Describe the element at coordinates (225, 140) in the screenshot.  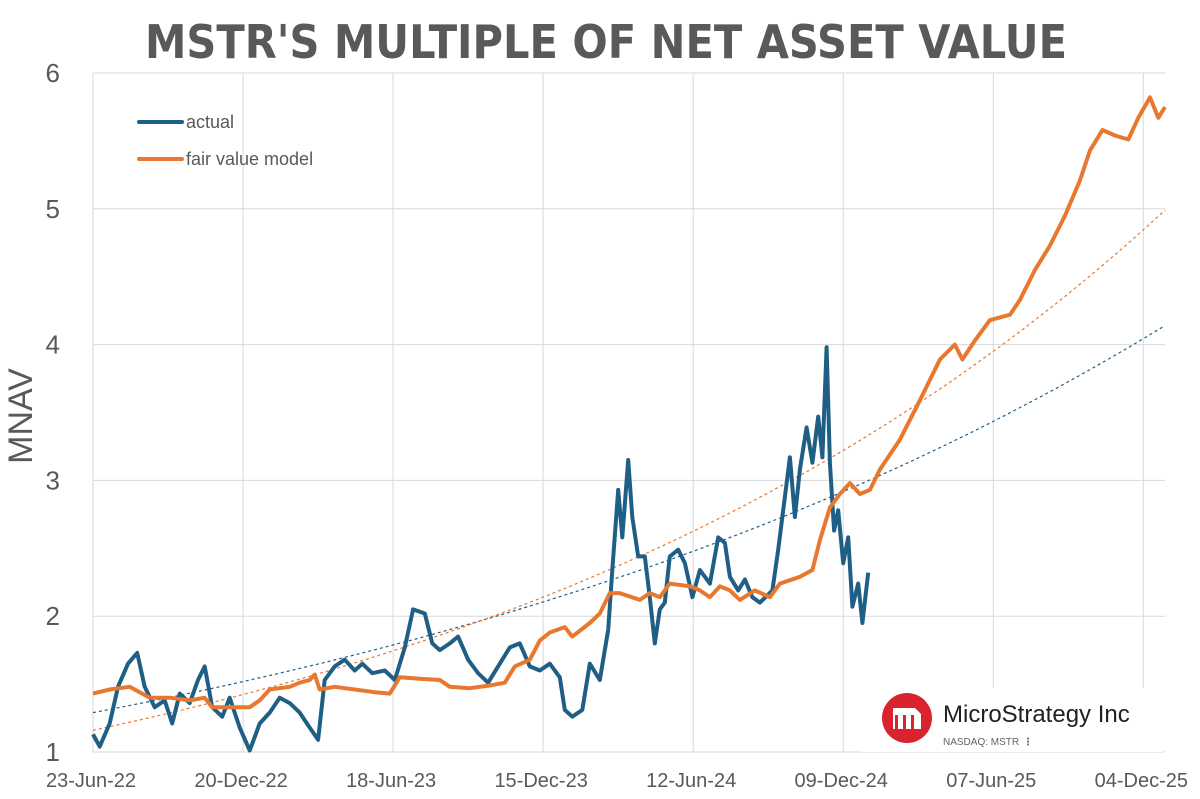
I see `legend: actual fair value model` at that location.